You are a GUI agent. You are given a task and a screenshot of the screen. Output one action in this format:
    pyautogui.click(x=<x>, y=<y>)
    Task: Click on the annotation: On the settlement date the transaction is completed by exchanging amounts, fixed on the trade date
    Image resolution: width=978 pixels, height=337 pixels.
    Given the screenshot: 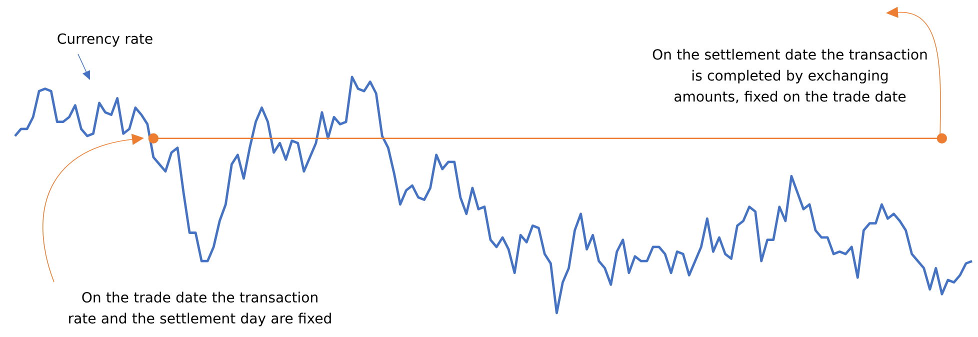 What is the action you would take?
    pyautogui.click(x=789, y=76)
    